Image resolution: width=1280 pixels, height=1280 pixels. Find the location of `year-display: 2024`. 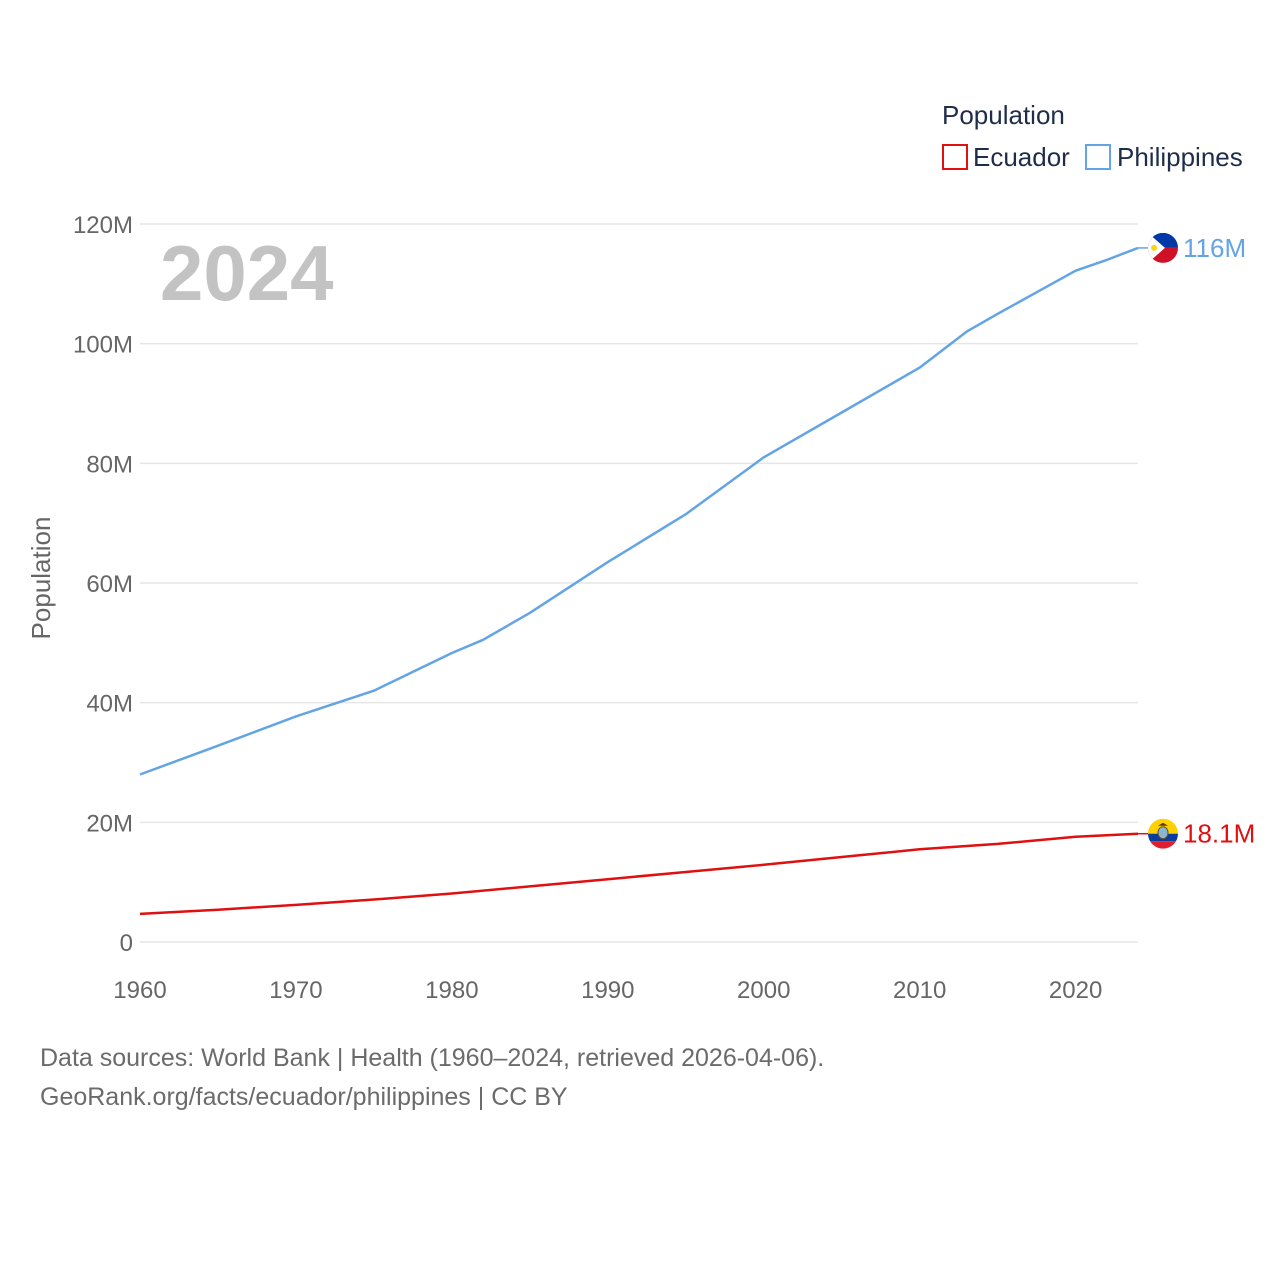

year-display: 2024 is located at coordinates (247, 273).